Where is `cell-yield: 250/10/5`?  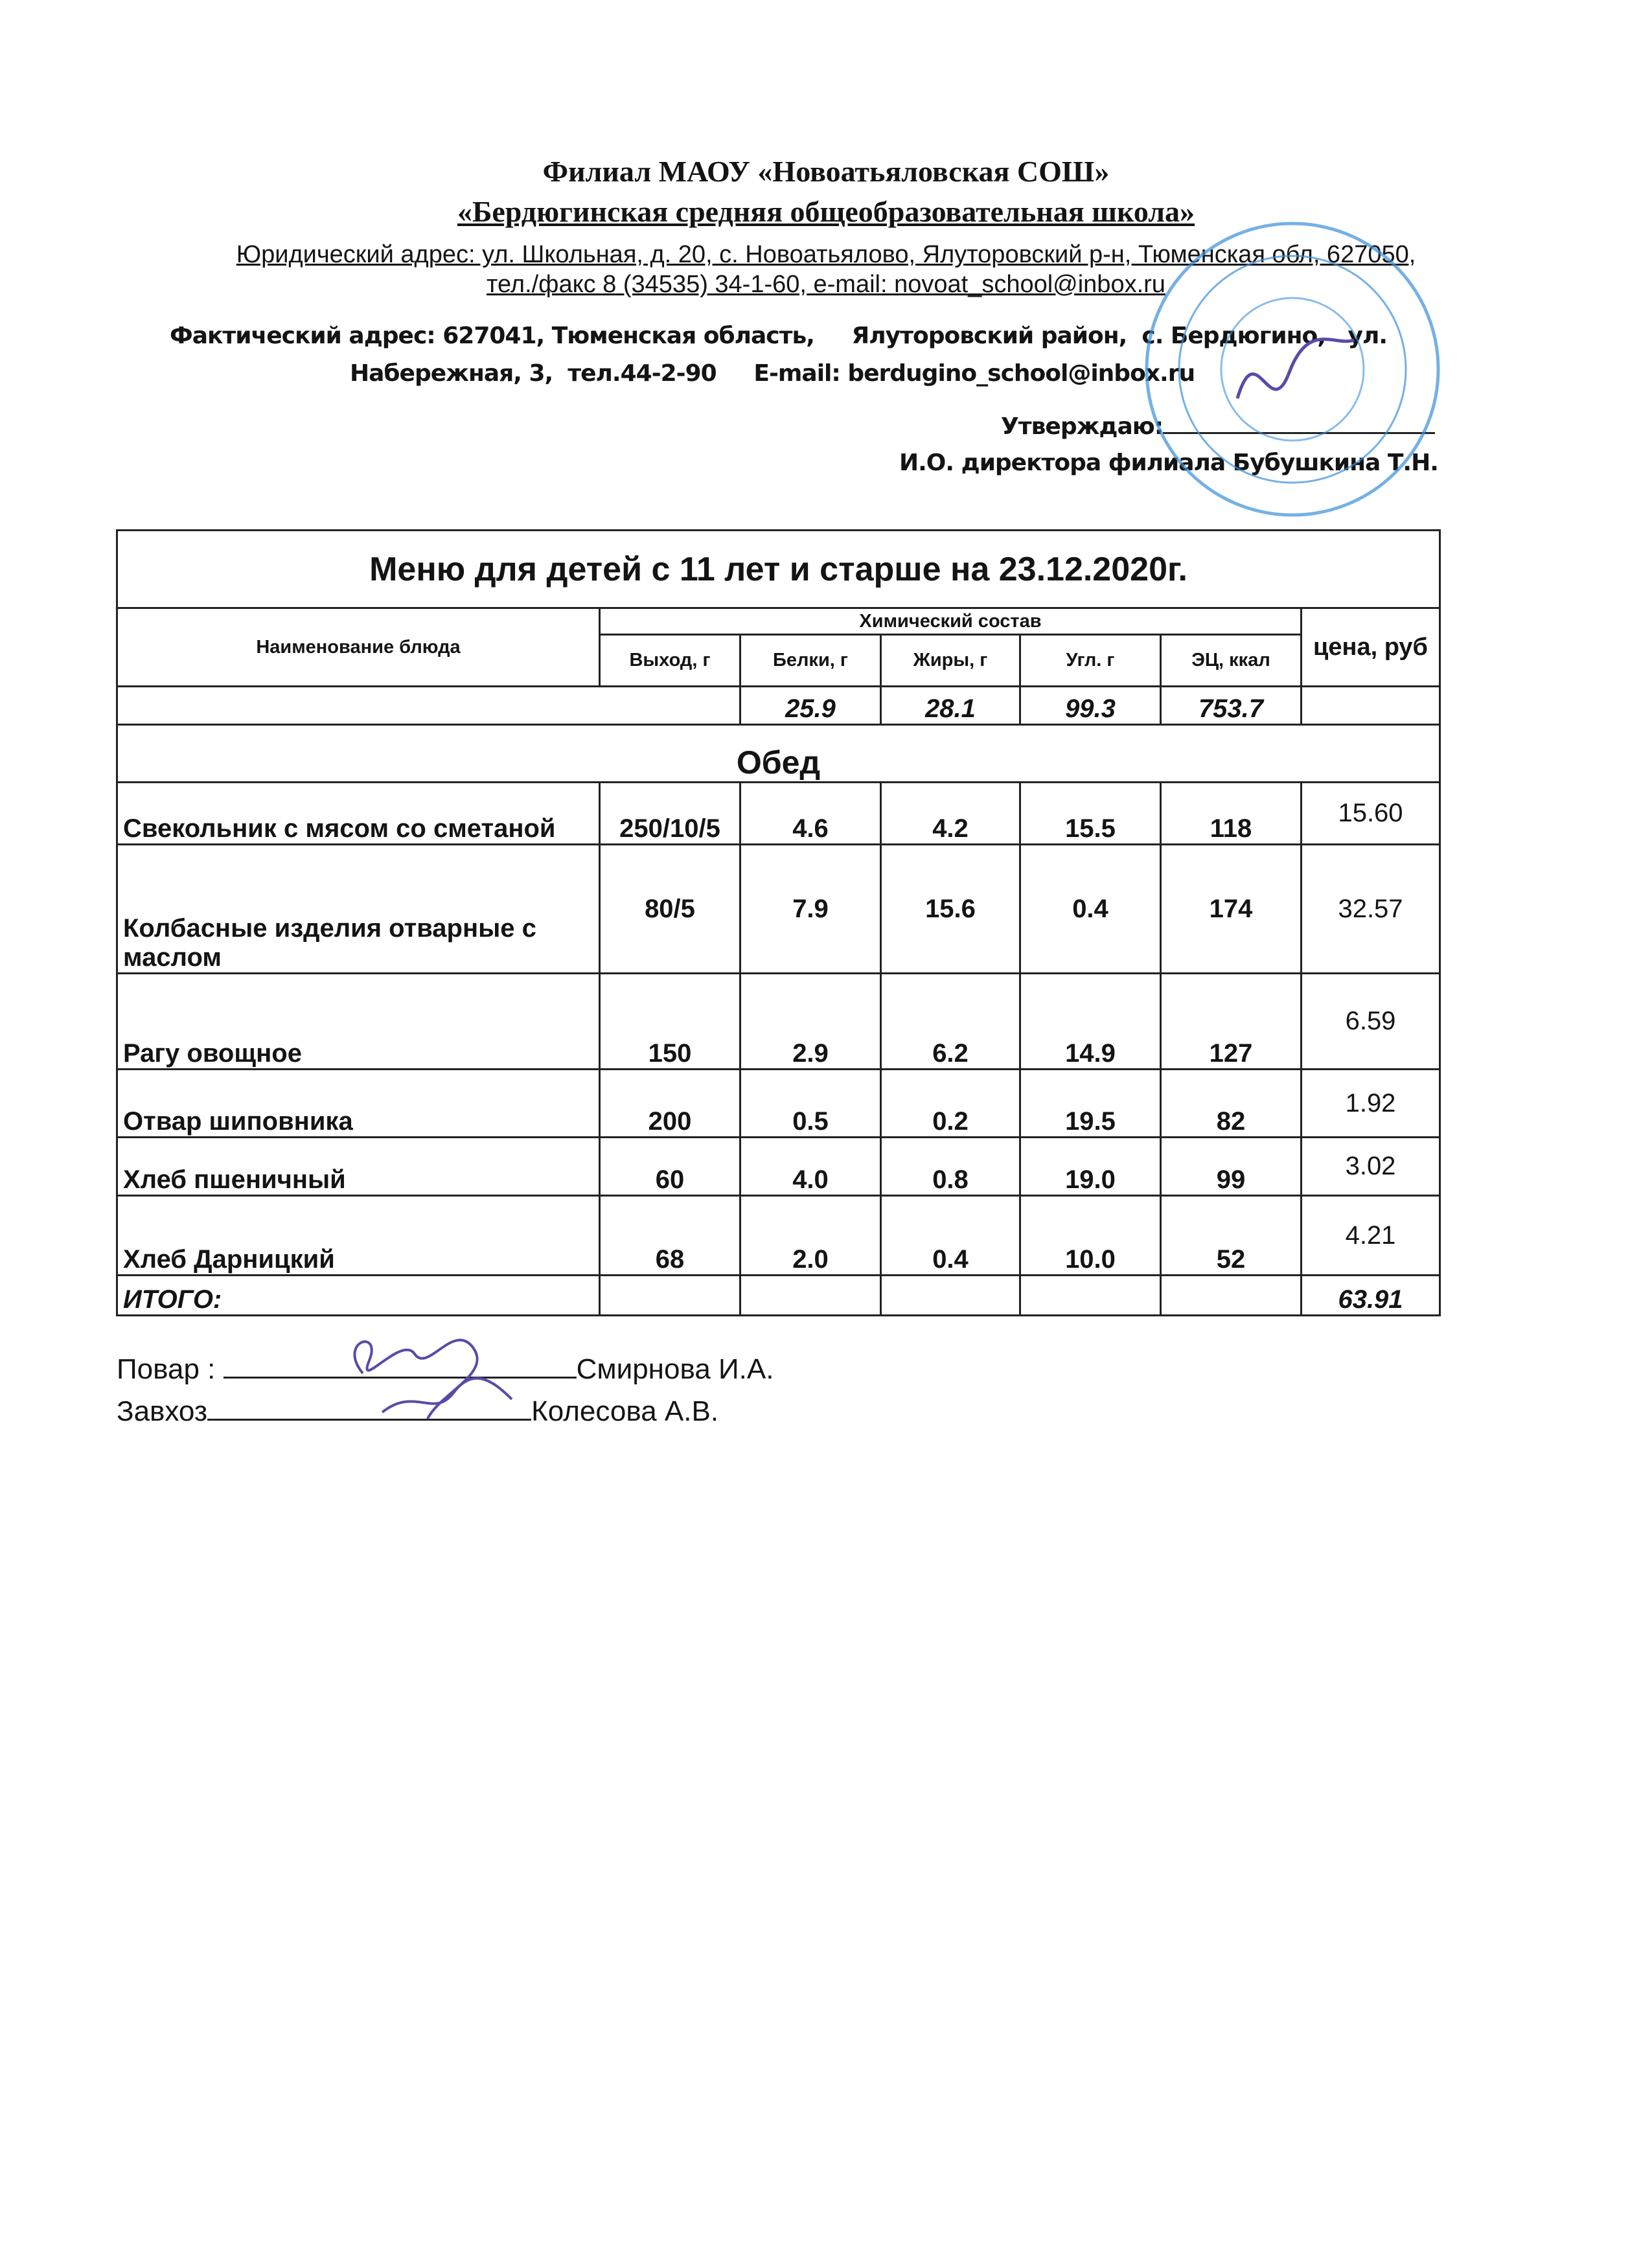 cell-yield: 250/10/5 is located at coordinates (670, 813).